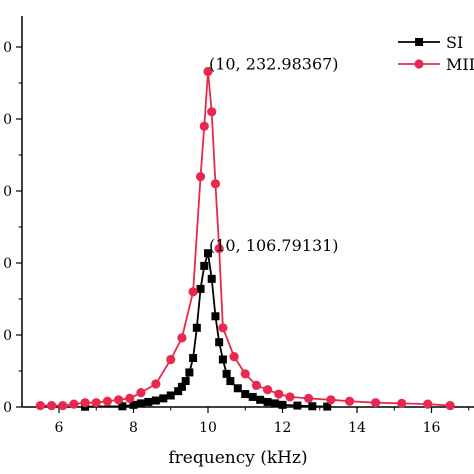 The width and height of the screenshot is (474, 474). What do you see at coordinates (432, 428) in the screenshot?
I see `x-tick-label: 16` at bounding box center [432, 428].